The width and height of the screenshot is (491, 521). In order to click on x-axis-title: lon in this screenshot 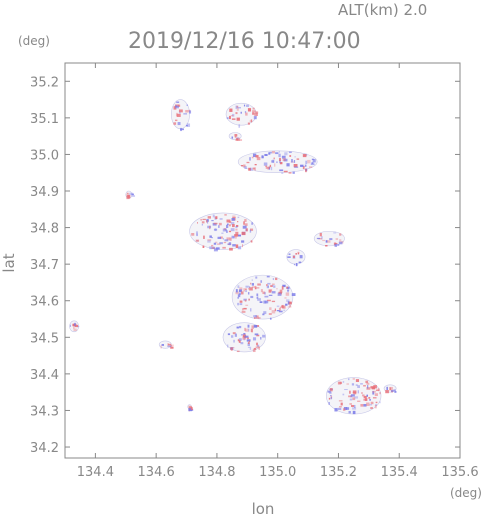, I will do `click(263, 509)`.